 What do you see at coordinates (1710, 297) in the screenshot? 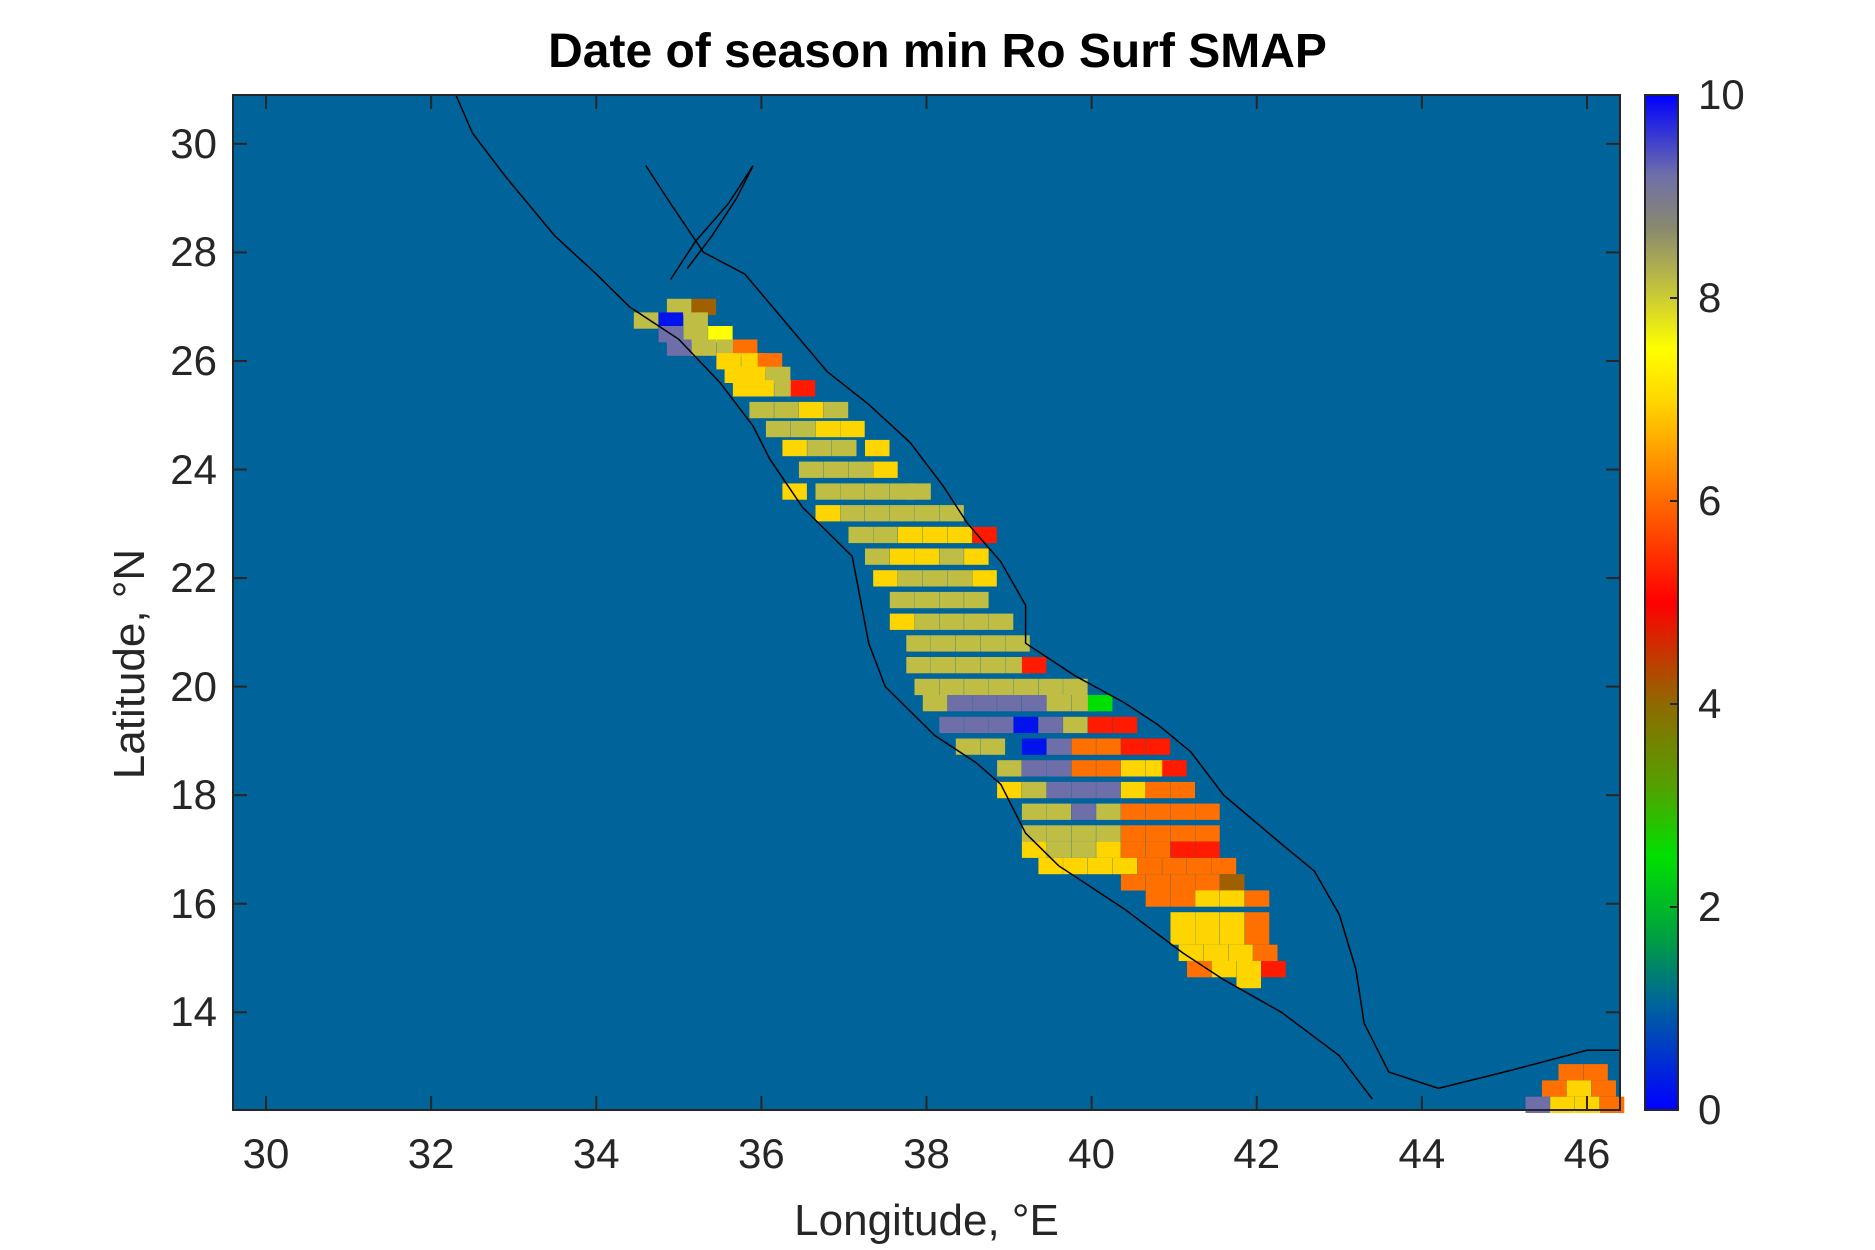
I see `colorbar-tick-label: 8` at bounding box center [1710, 297].